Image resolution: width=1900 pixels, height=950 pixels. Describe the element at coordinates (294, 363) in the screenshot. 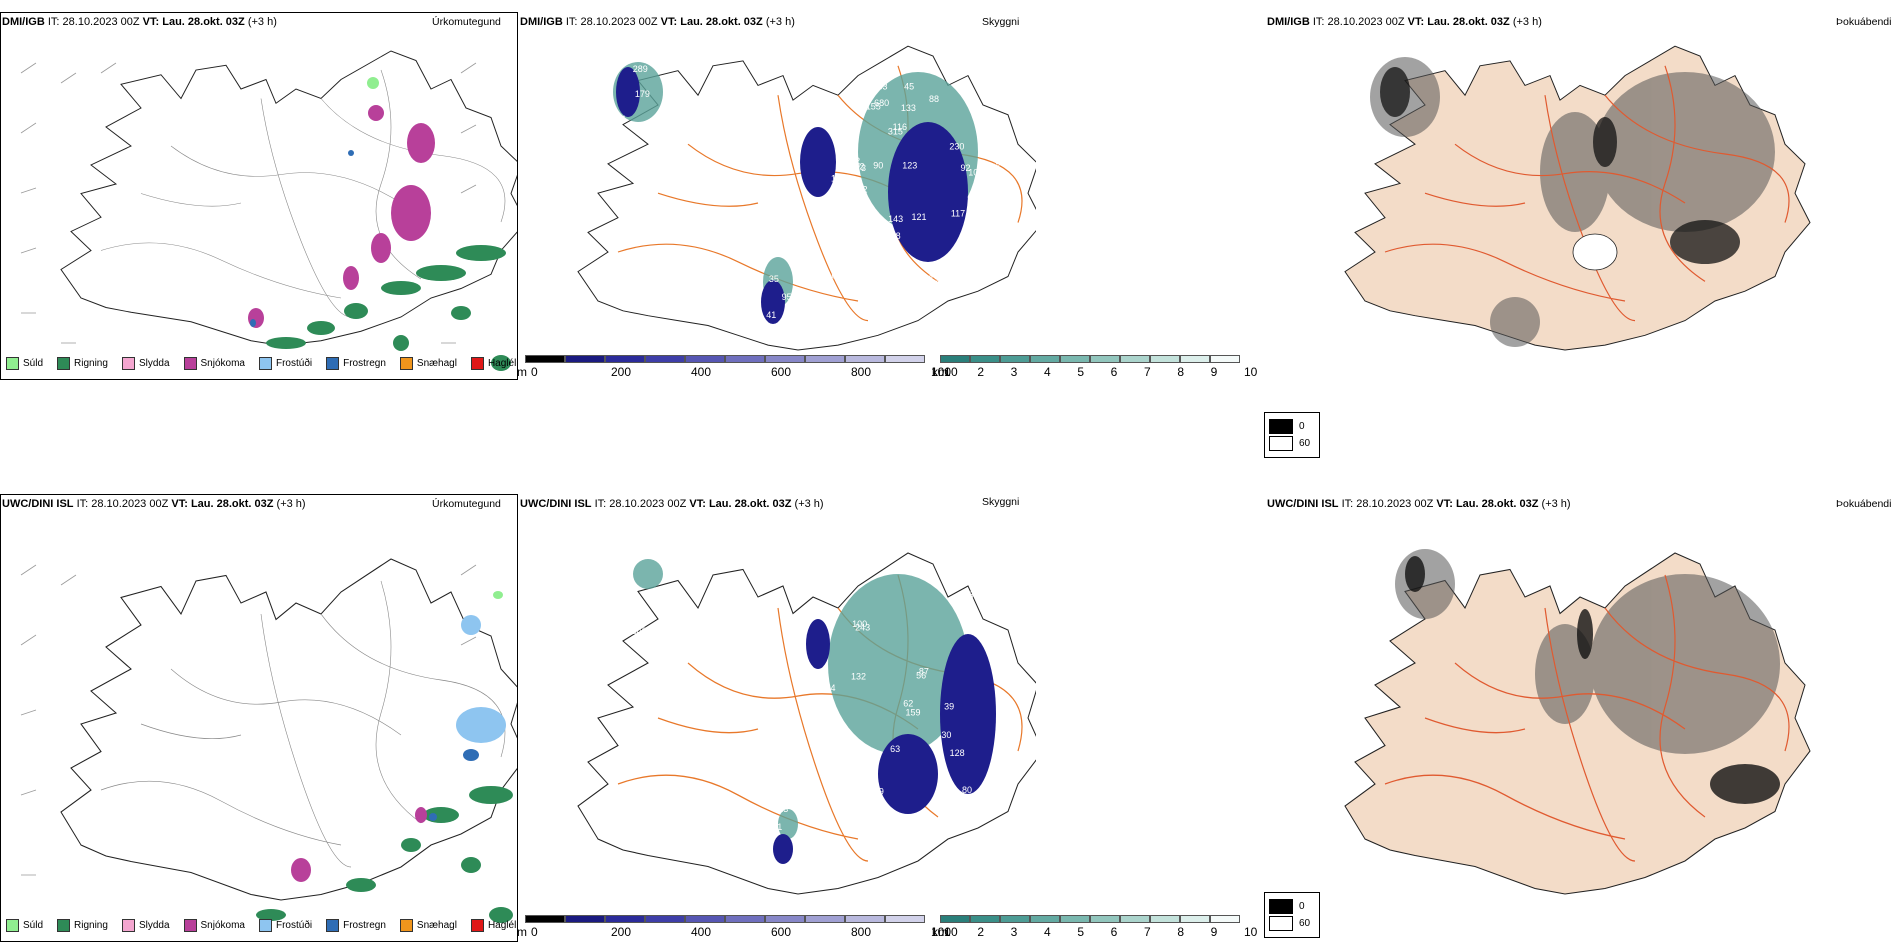

I see `legend-label: Frostúði` at that location.